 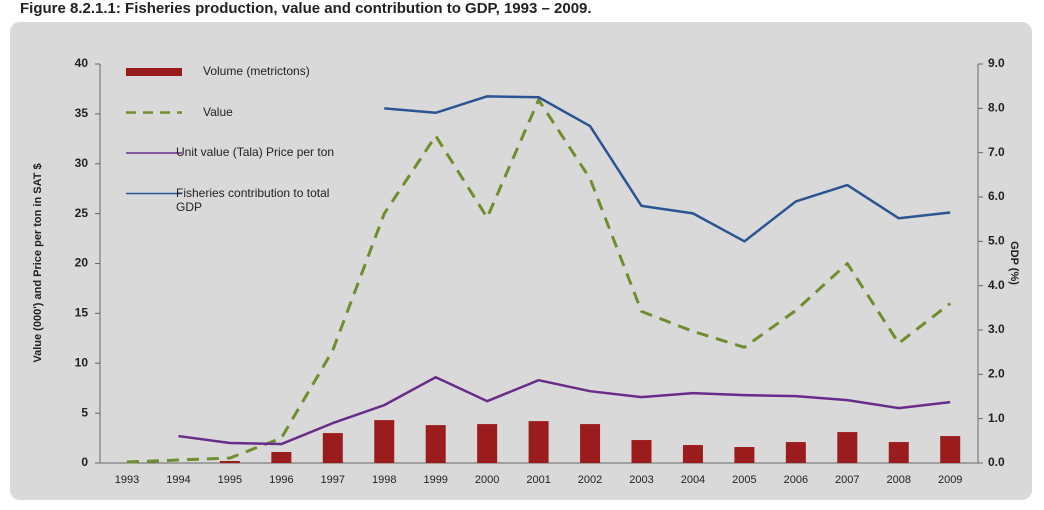 I want to click on y2-tick-label: 5.0, so click(x=996, y=241).